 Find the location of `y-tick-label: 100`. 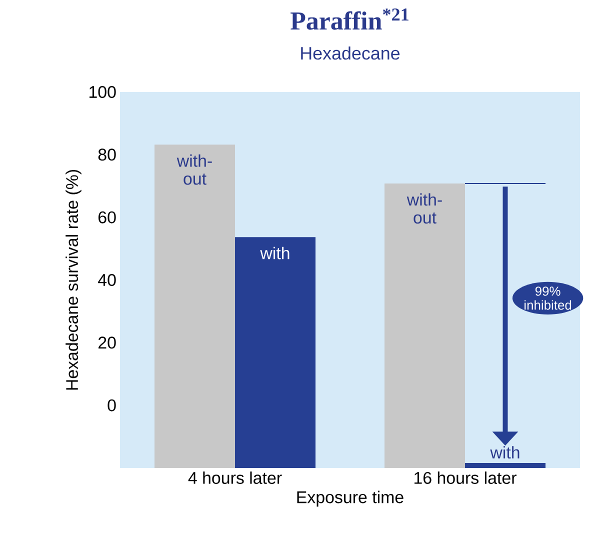

y-tick-label: 100 is located at coordinates (103, 92).